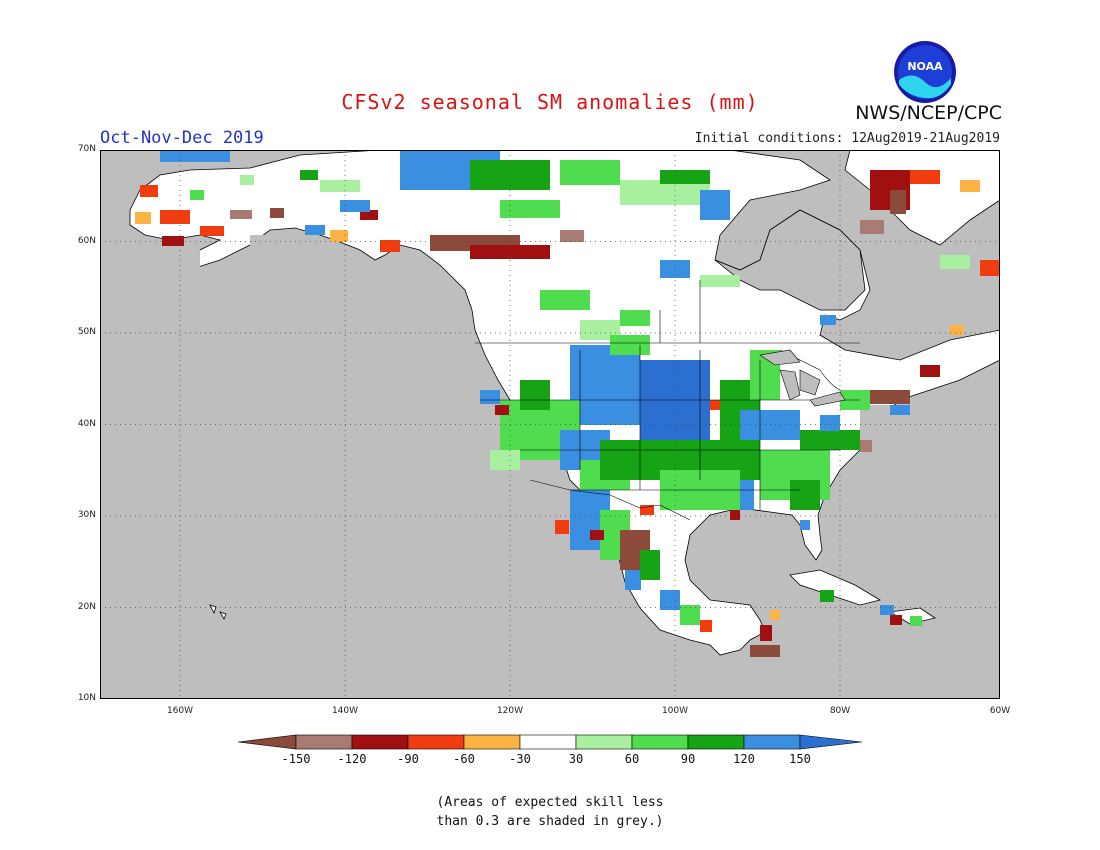 The width and height of the screenshot is (1100, 850). I want to click on legend-label-30: 30, so click(576, 759).